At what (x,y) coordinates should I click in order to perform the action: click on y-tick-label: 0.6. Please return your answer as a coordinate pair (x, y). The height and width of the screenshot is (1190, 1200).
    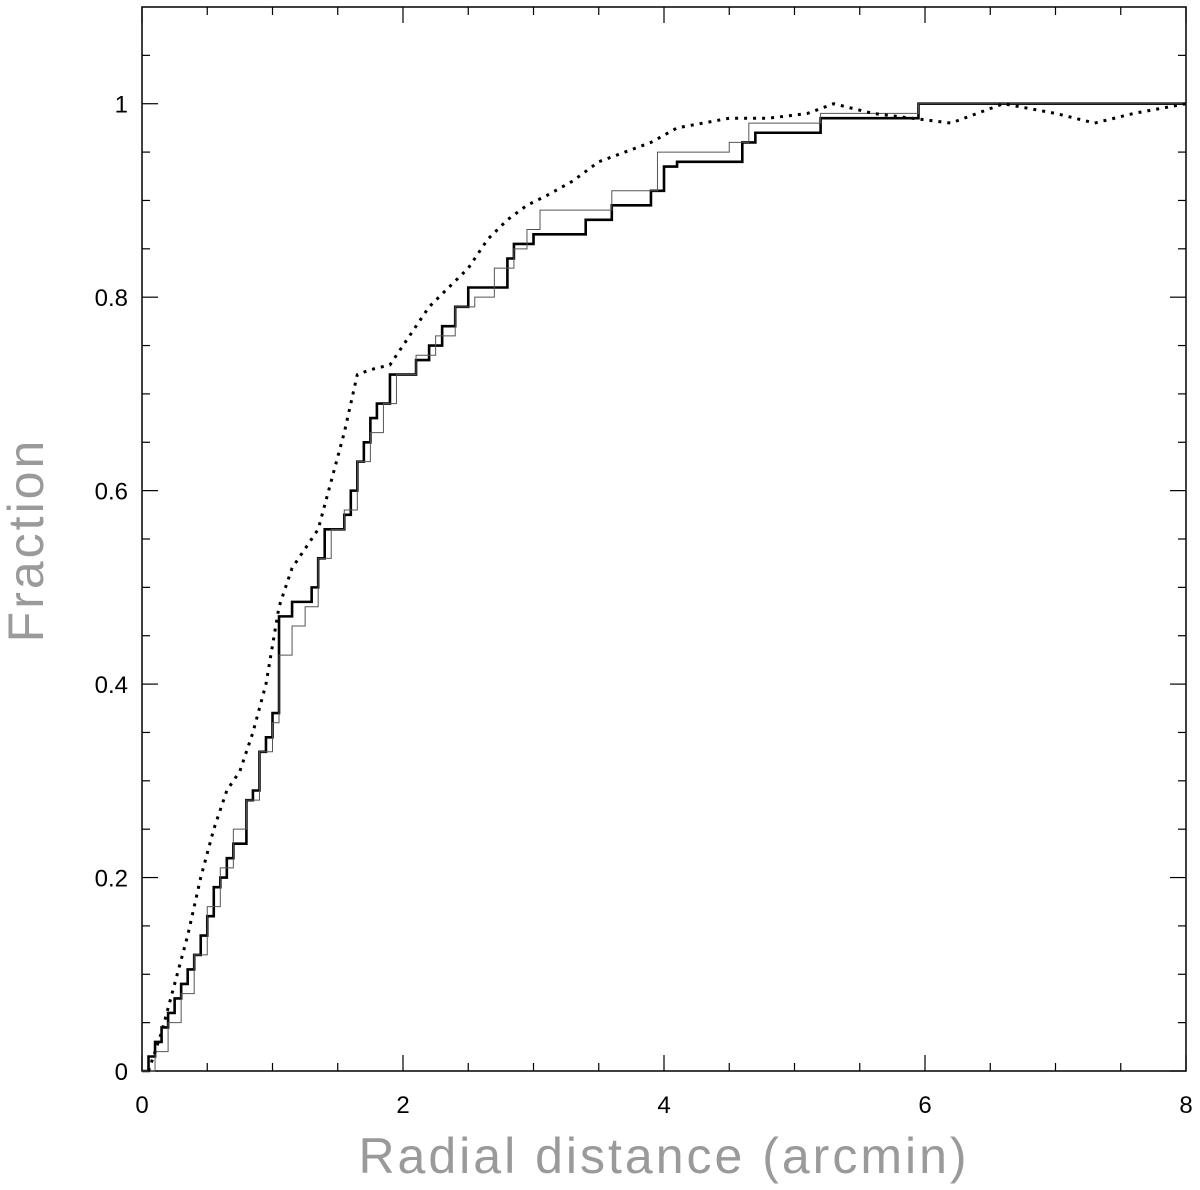
    Looking at the image, I should click on (111, 492).